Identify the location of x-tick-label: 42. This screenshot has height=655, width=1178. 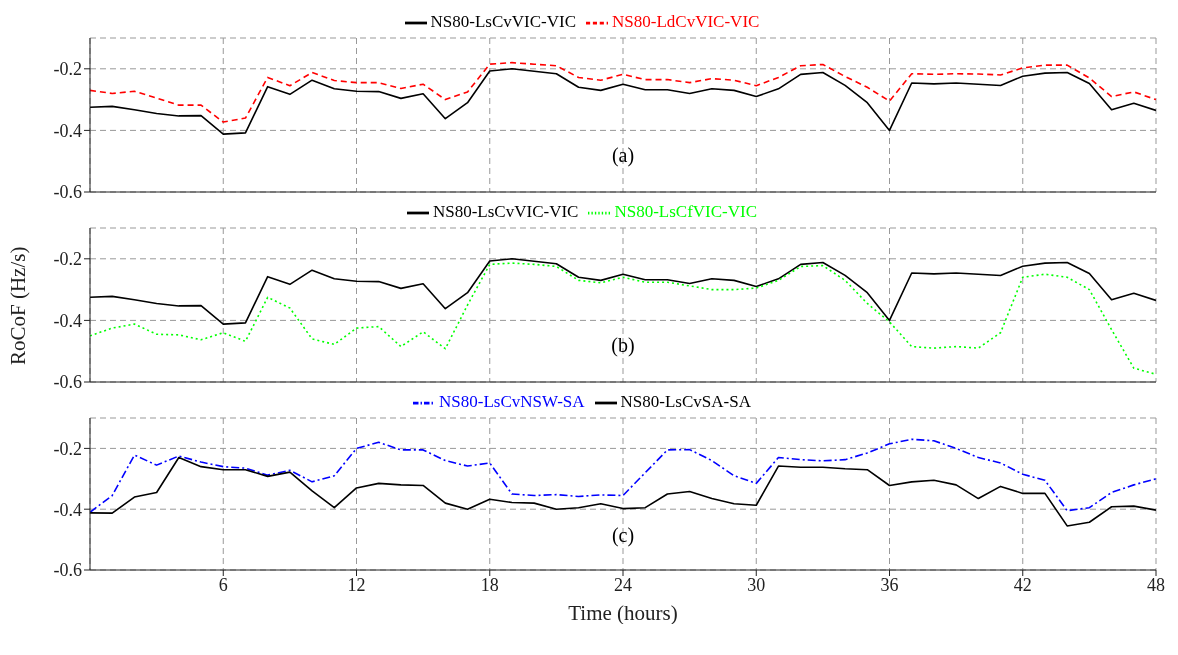
(1022, 584).